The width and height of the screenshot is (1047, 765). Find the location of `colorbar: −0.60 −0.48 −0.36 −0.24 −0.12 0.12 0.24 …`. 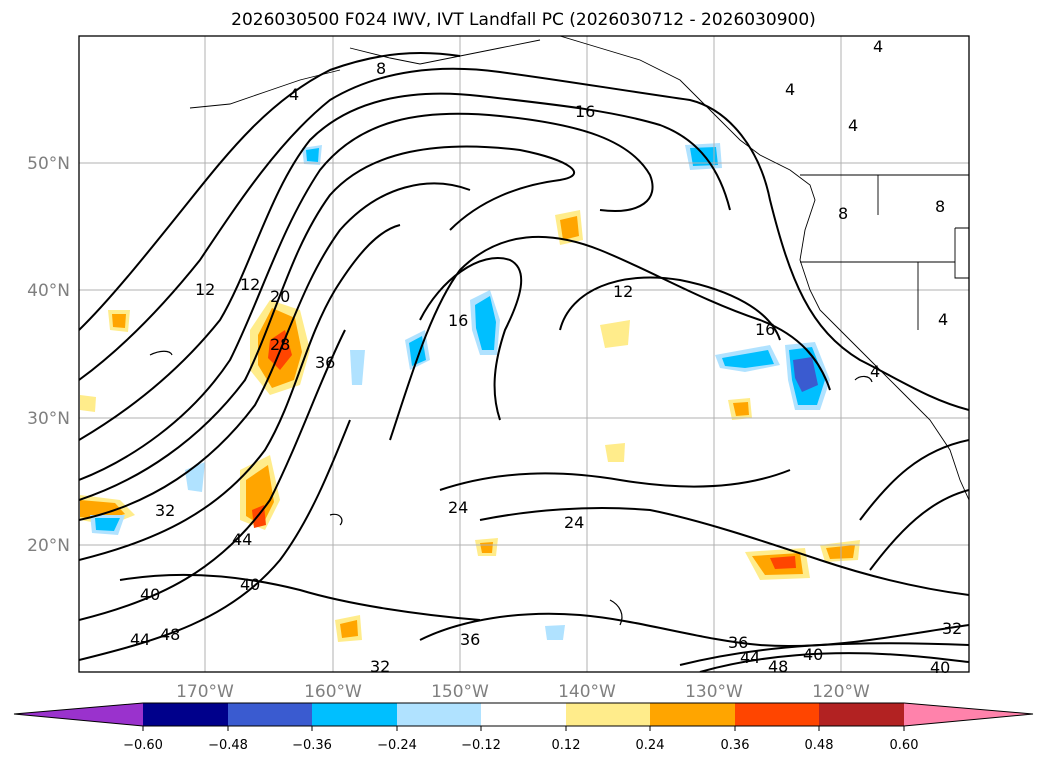

colorbar: −0.60 −0.48 −0.36 −0.24 −0.12 0.12 0.24 … is located at coordinates (523, 727).